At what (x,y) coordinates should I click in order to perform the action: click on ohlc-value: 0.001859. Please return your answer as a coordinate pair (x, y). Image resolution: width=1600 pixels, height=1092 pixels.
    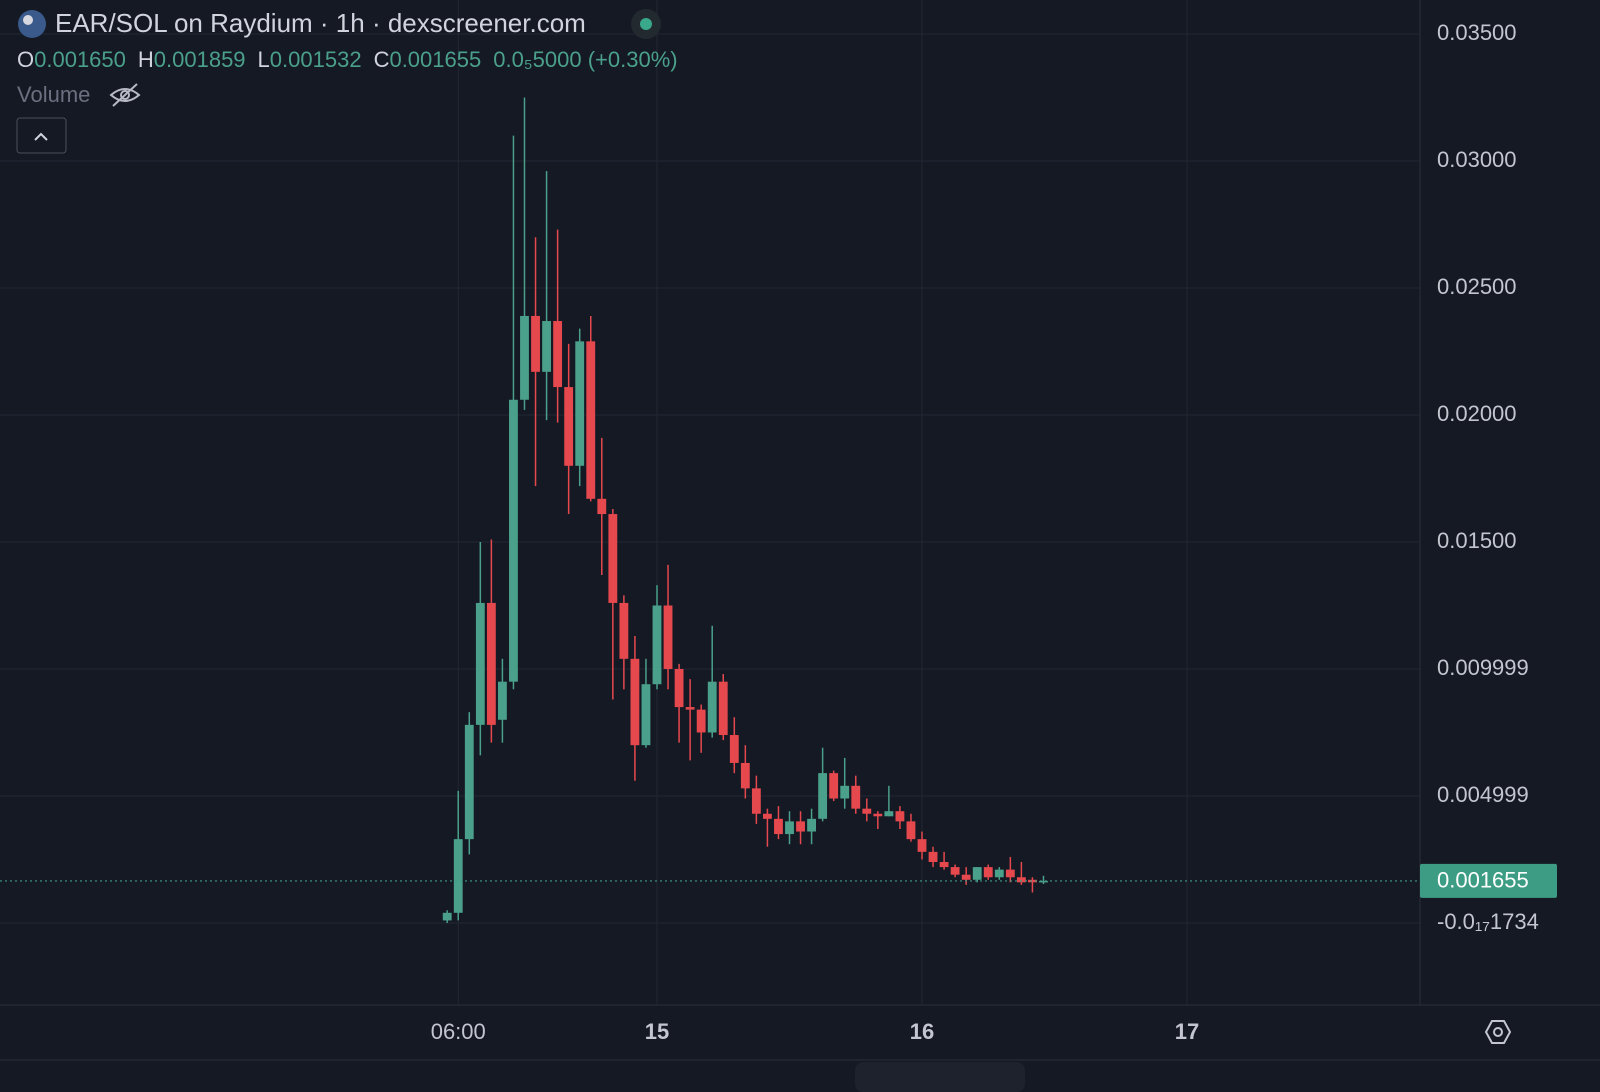
    Looking at the image, I should click on (200, 59).